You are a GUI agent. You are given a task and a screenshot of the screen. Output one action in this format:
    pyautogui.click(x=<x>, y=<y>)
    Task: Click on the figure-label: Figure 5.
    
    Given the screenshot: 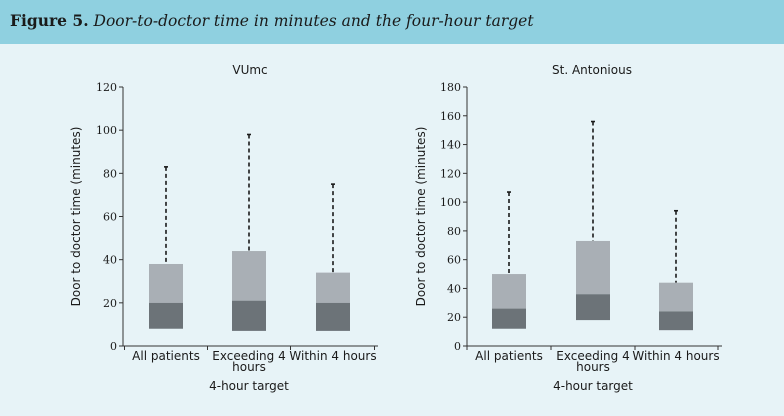 What is the action you would take?
    pyautogui.click(x=49, y=20)
    